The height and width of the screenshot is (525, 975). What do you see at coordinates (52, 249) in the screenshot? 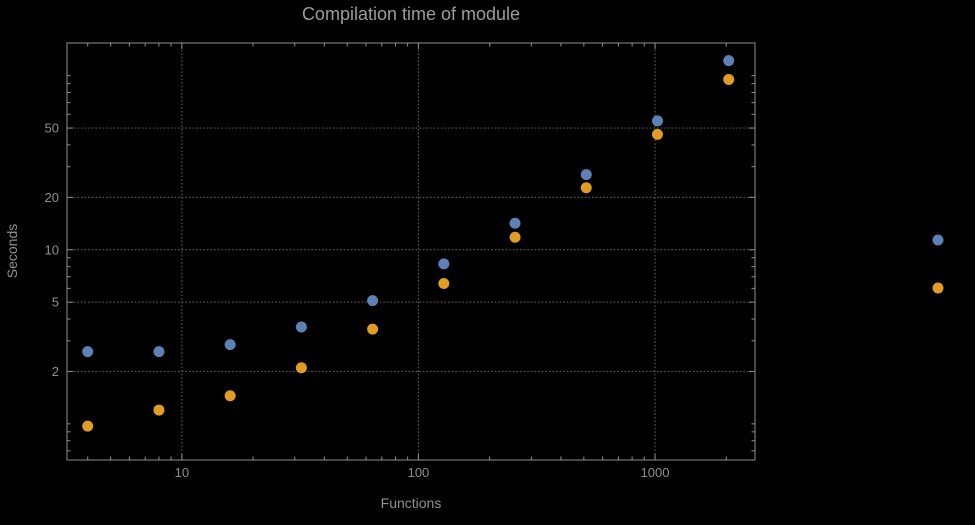
I see `y-tick-label: 10` at bounding box center [52, 249].